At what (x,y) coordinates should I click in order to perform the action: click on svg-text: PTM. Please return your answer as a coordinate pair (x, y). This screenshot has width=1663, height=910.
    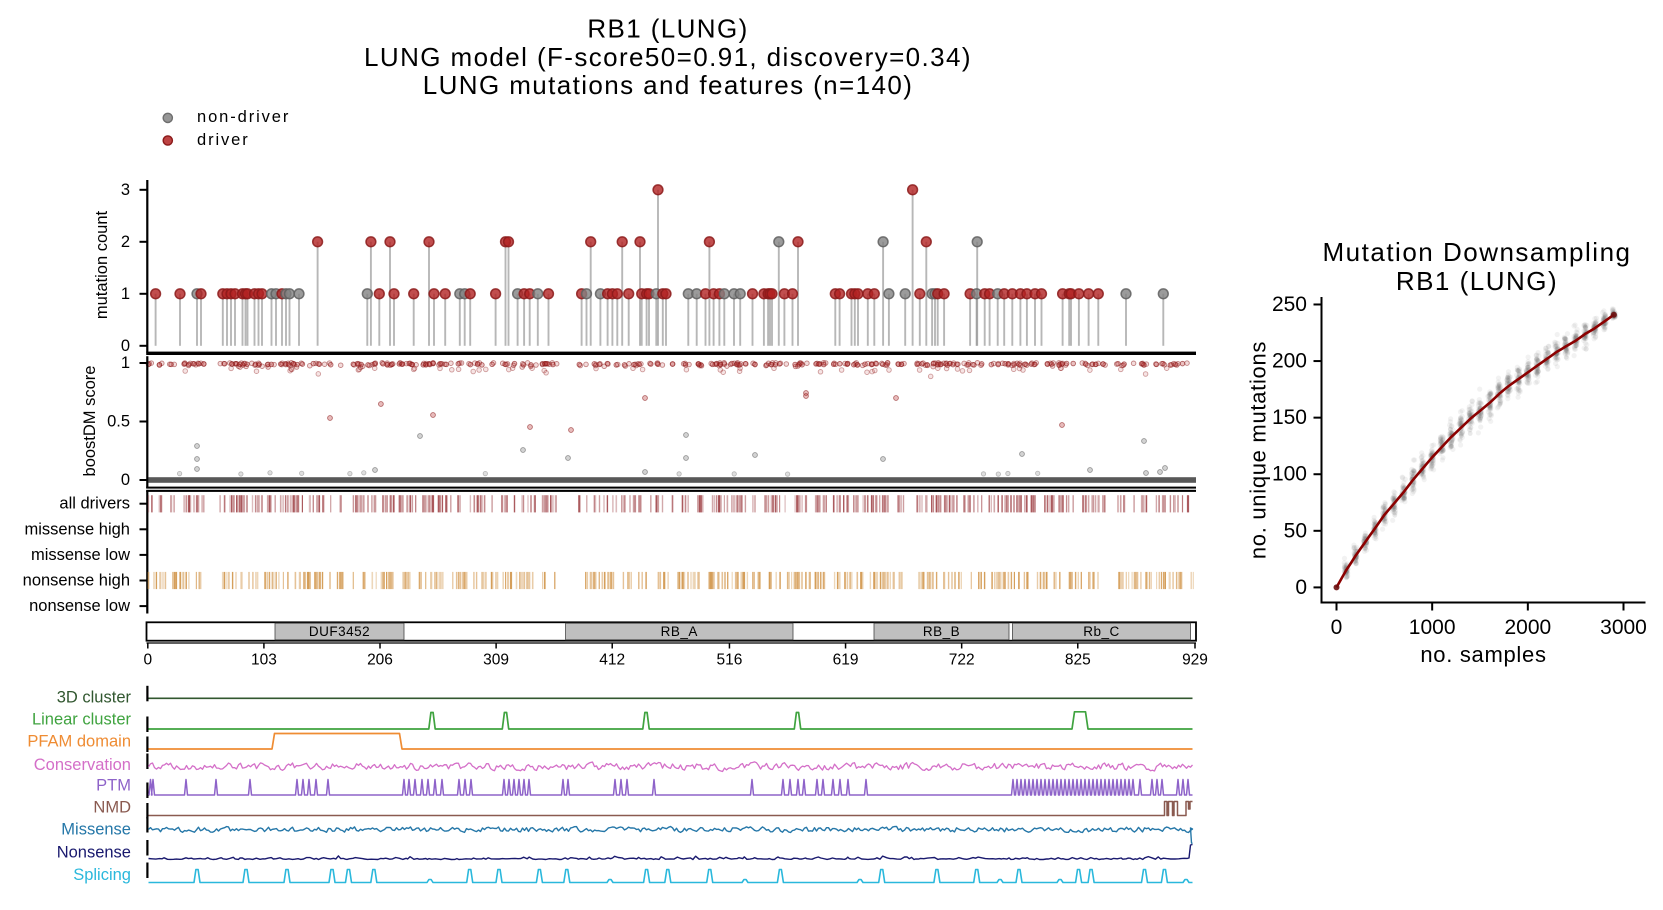
    Looking at the image, I should click on (113, 786).